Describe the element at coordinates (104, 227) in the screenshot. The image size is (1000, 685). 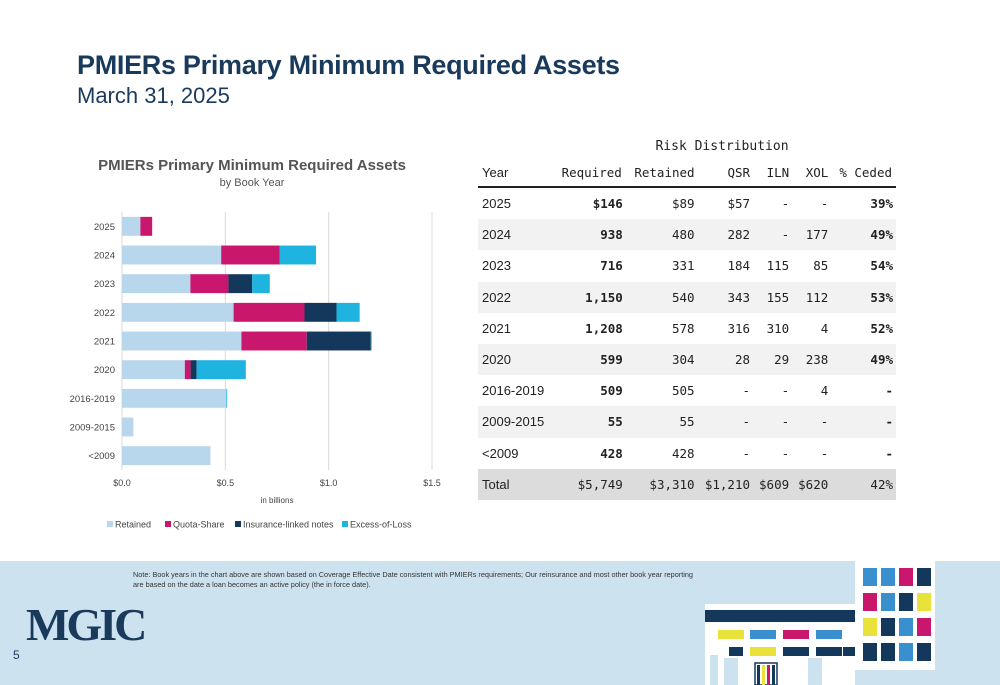
I see `y-tick-label: 2025` at that location.